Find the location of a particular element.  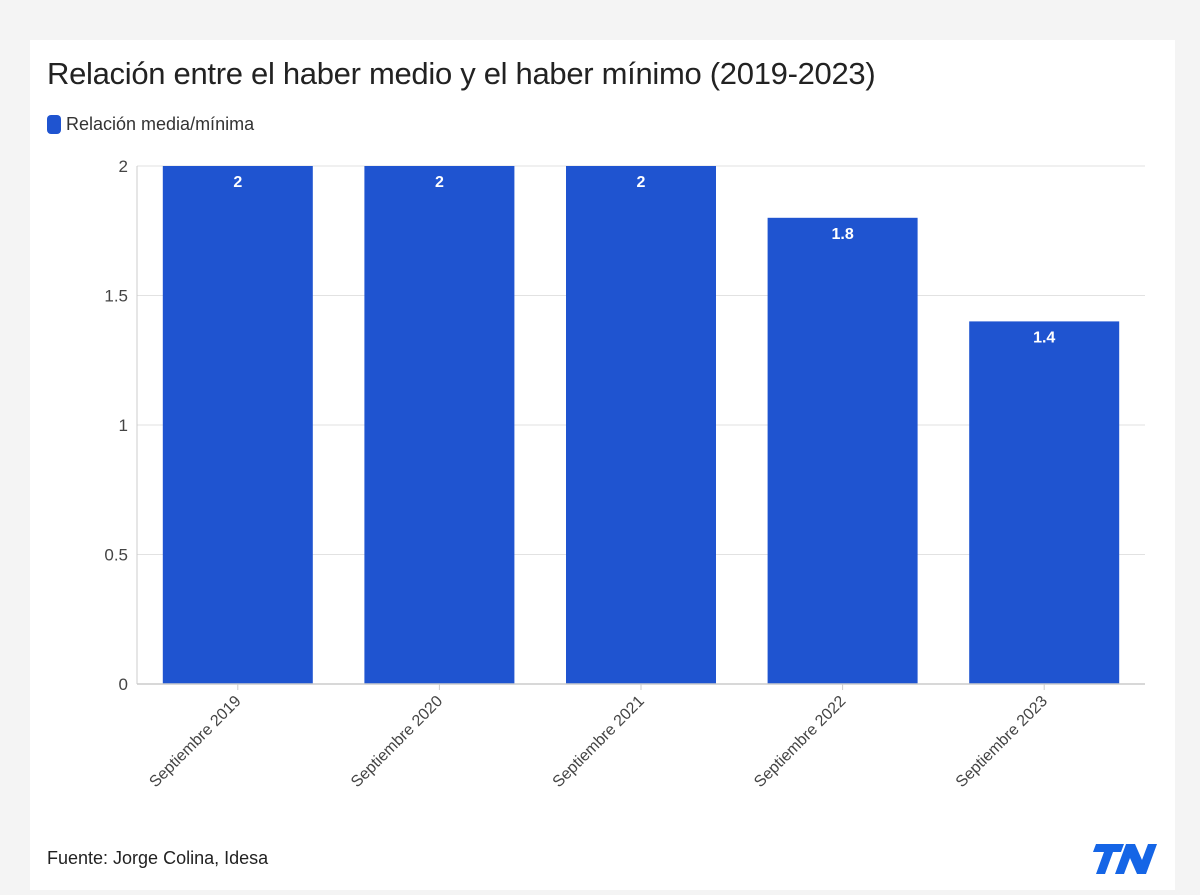

tn-logo-icon is located at coordinates (1125, 859).